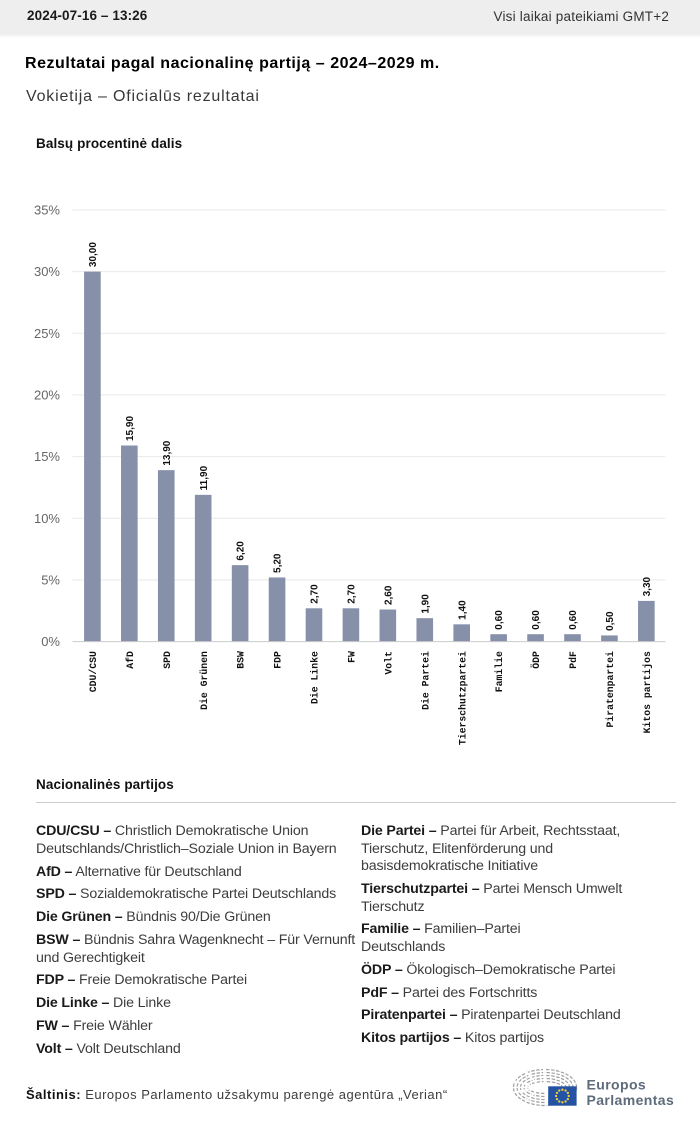 This screenshot has width=700, height=1126. I want to click on svg-text: 30,00, so click(93, 254).